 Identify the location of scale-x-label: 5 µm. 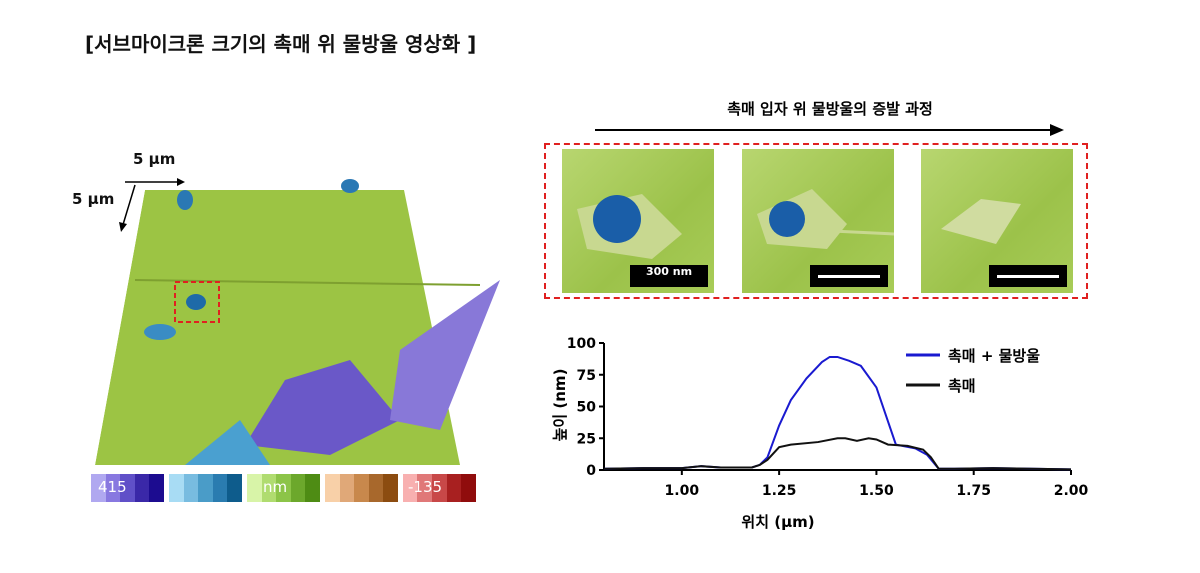
(154, 159).